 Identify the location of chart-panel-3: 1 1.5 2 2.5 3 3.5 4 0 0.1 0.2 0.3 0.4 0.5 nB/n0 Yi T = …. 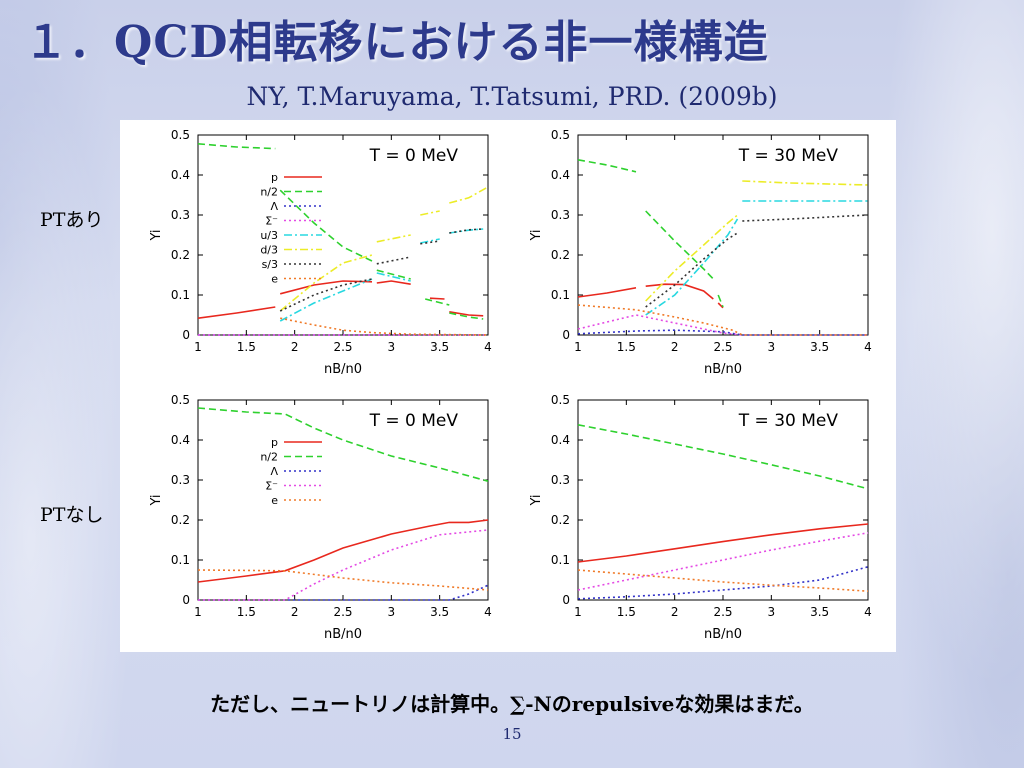
(320, 517).